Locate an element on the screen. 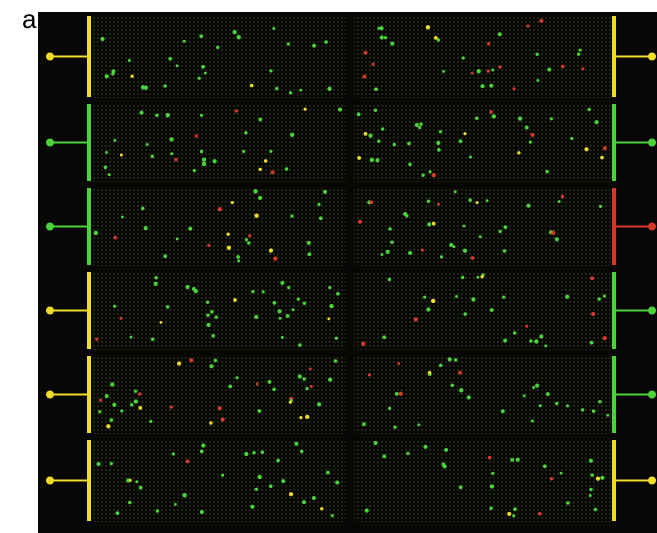  left-lane-dot is located at coordinates (50, 394).